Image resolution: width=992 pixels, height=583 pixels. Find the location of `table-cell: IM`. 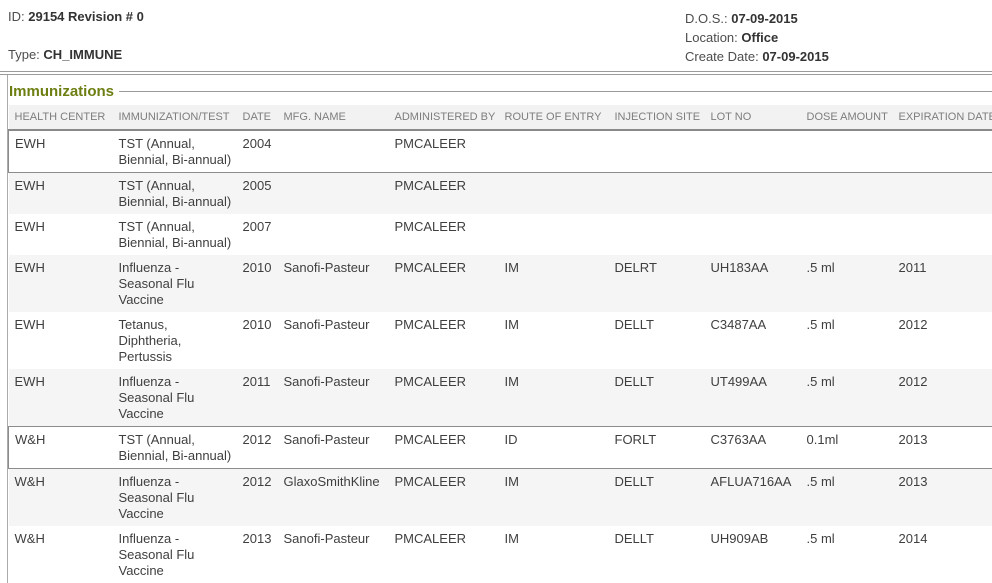

table-cell: IM is located at coordinates (554, 283).